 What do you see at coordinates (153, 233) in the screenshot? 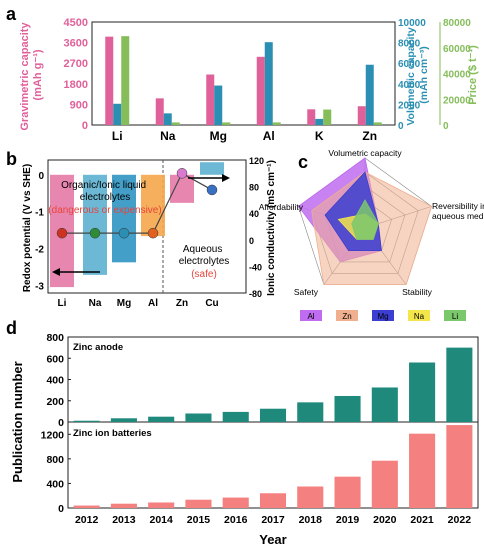
I see `dot-b-al` at bounding box center [153, 233].